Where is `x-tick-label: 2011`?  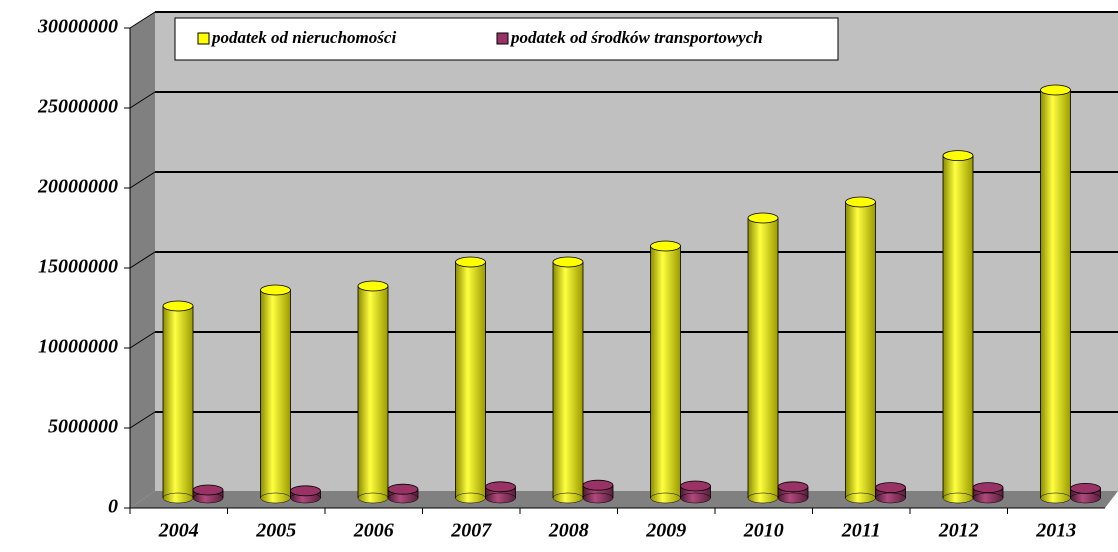 x-tick-label: 2011 is located at coordinates (861, 531).